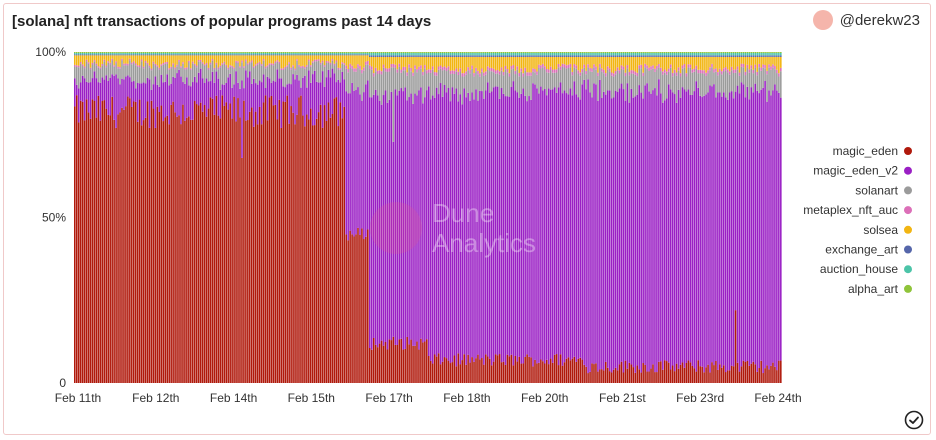  I want to click on legend-label-solsea: solsea, so click(880, 230).